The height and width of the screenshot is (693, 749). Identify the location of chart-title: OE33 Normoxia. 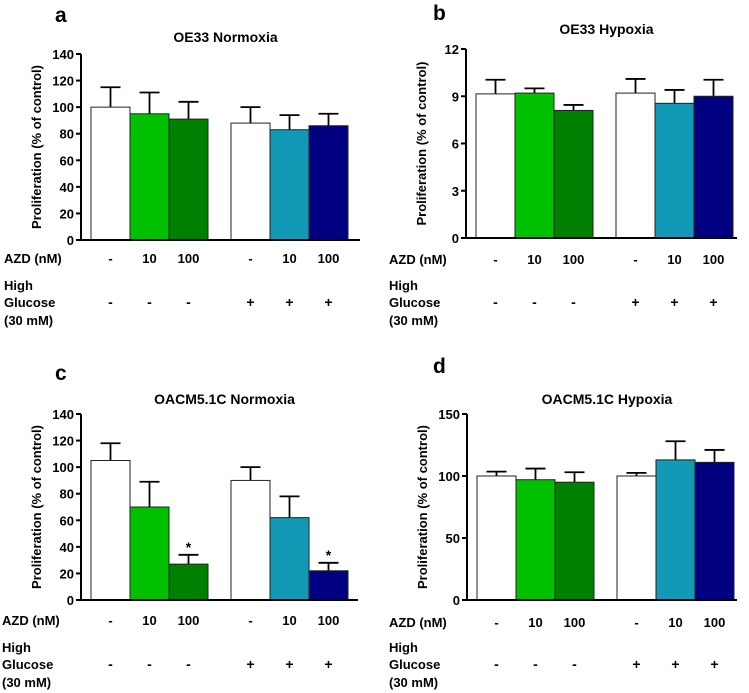
(225, 37).